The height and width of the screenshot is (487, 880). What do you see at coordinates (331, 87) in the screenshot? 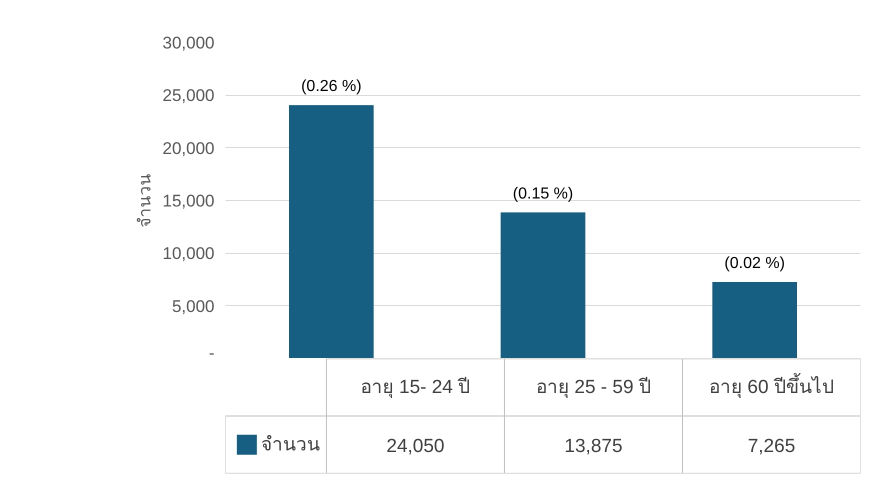
I see `annotation: (0.26 %)` at bounding box center [331, 87].